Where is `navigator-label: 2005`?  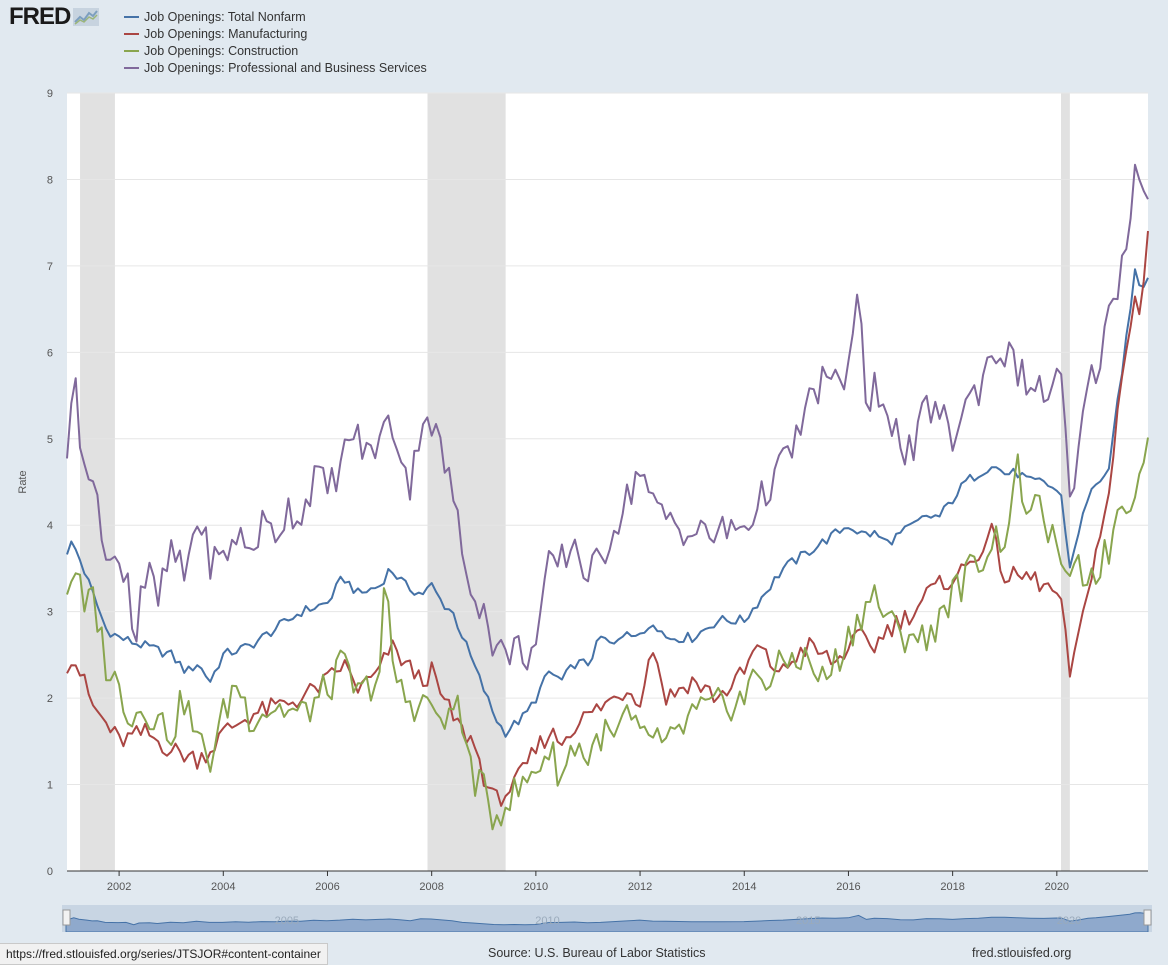 navigator-label: 2005 is located at coordinates (287, 921).